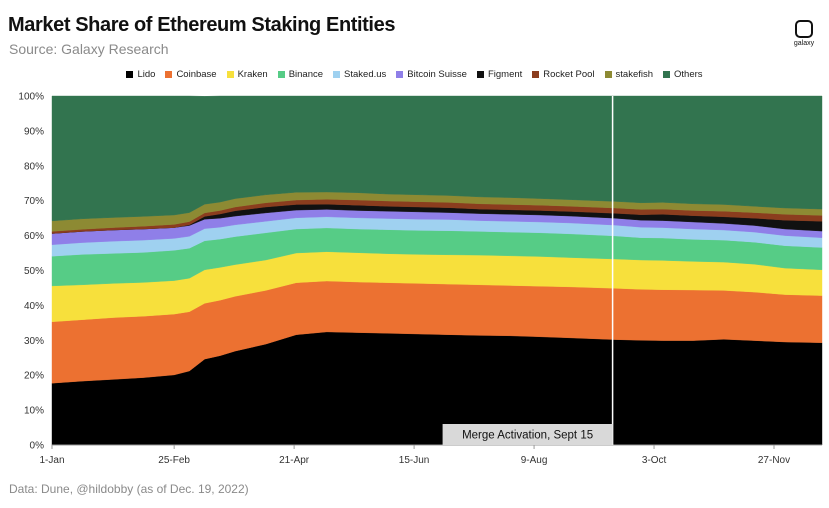  I want to click on galaxy-logo-icon, so click(804, 29).